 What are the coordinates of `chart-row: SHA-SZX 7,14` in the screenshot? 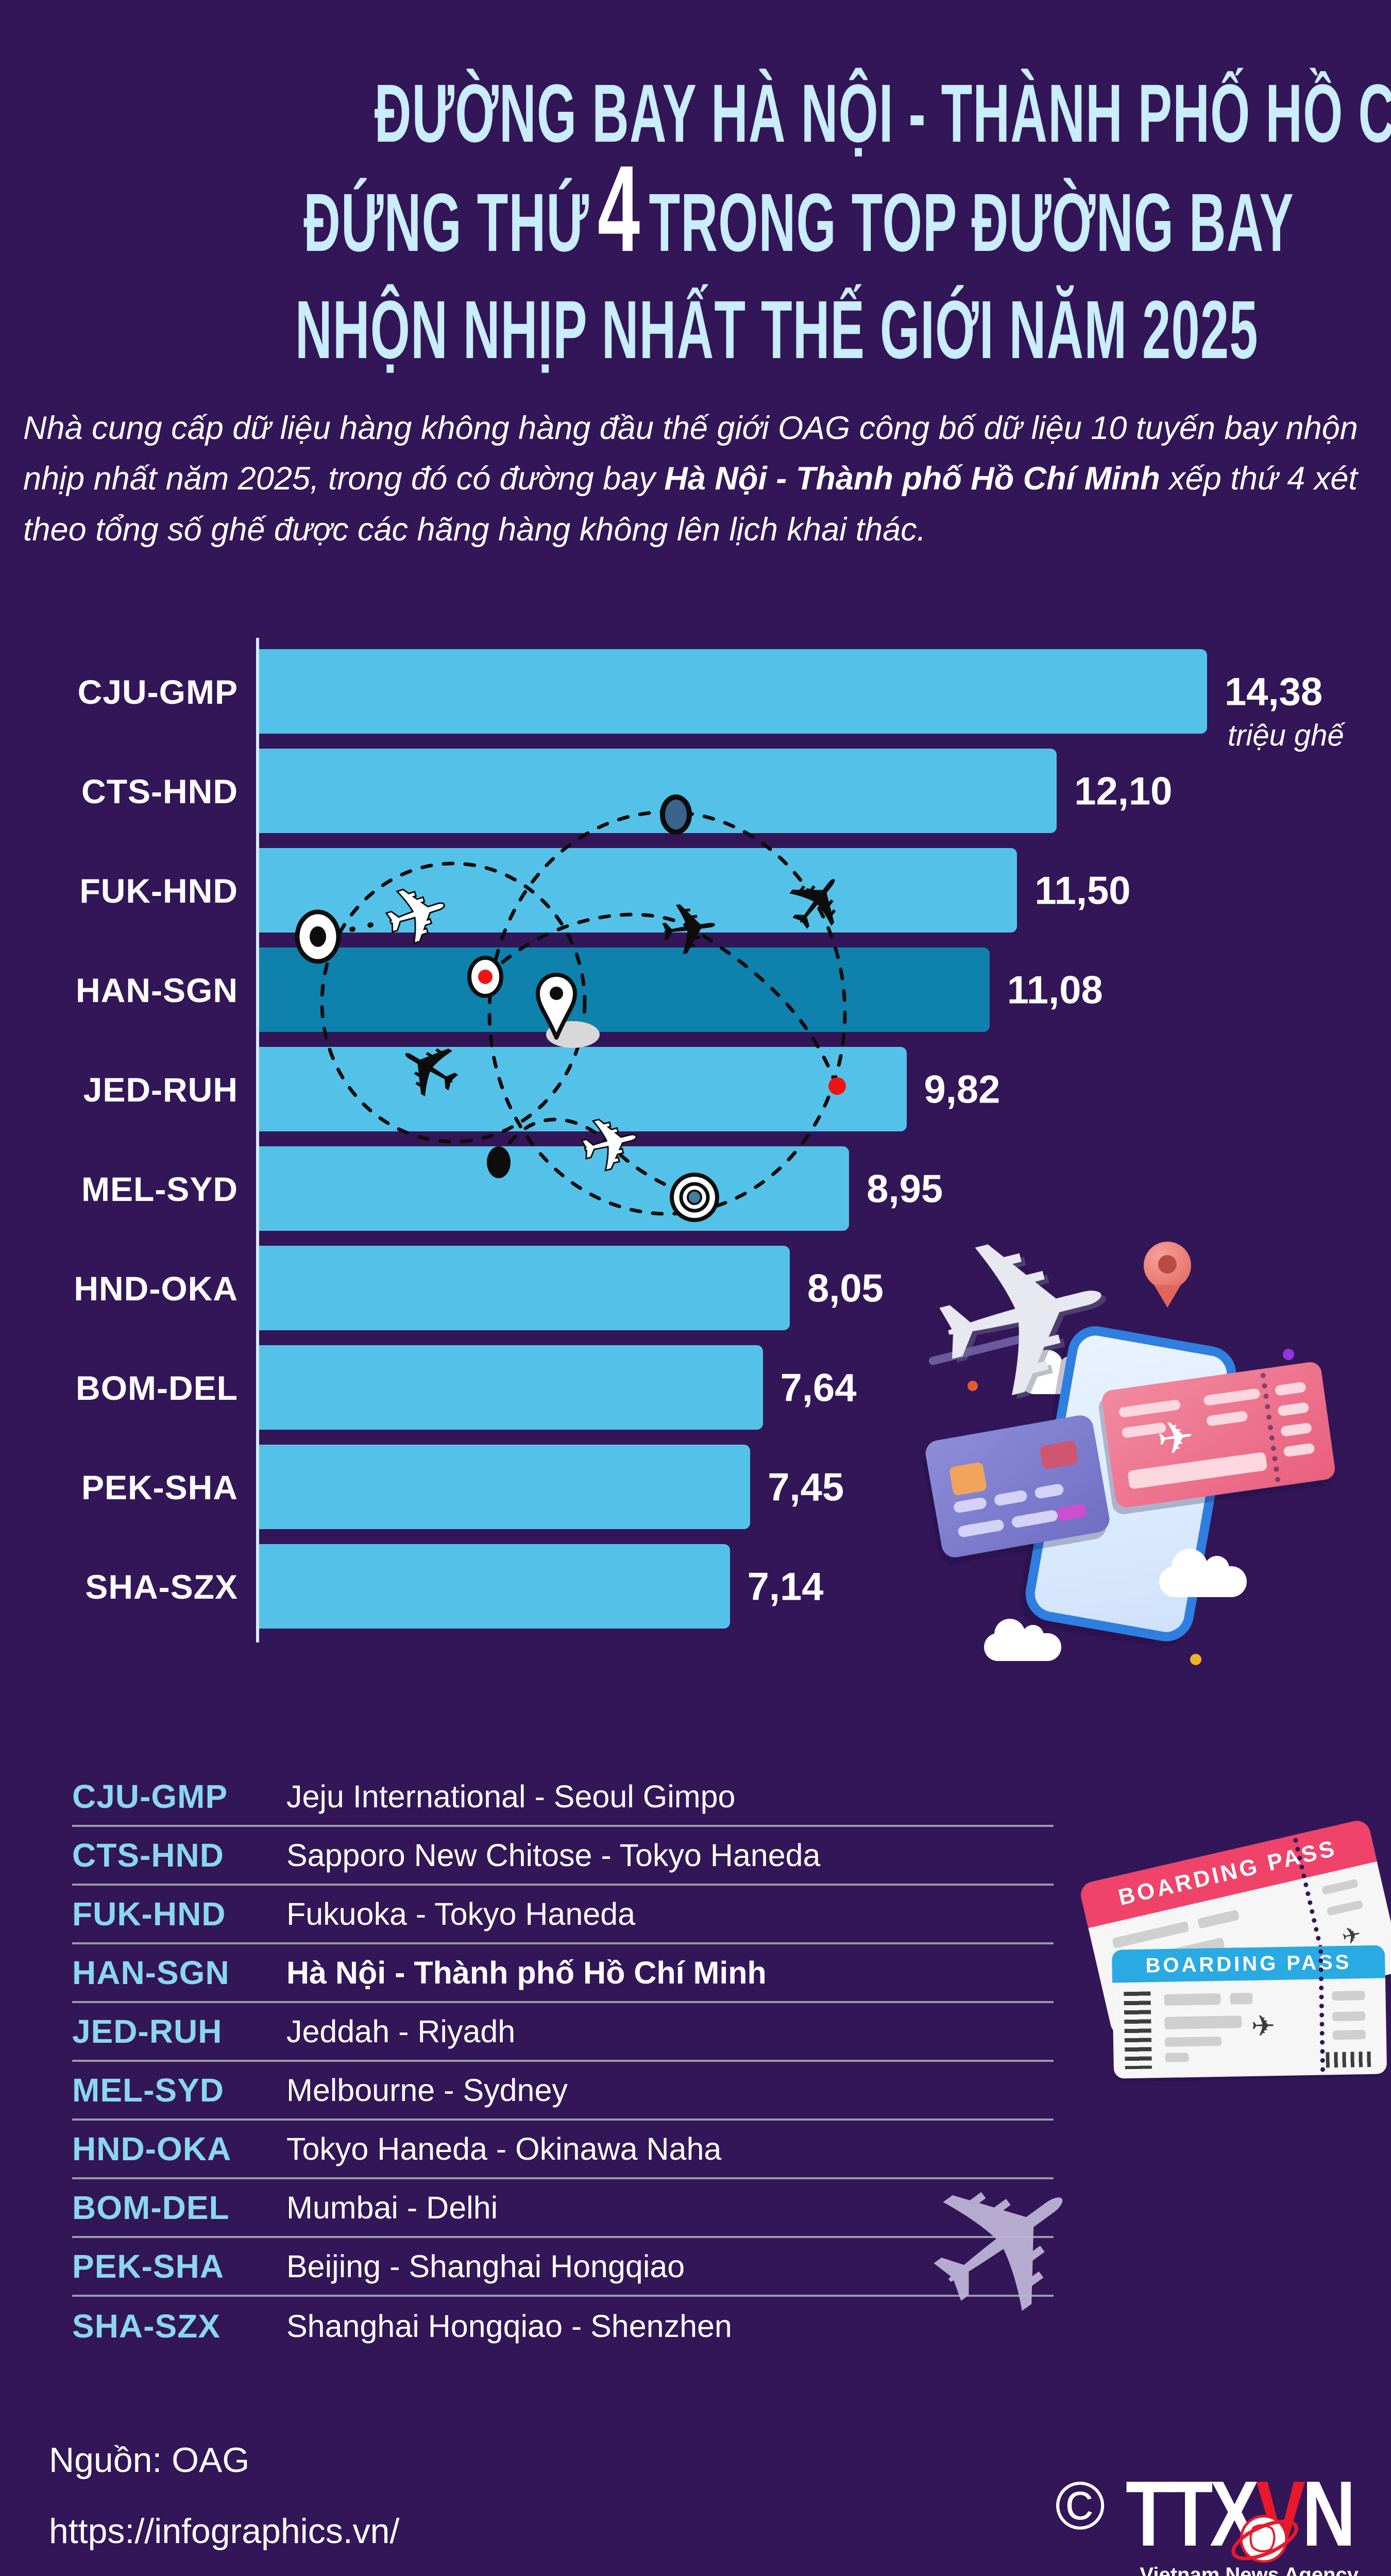 It's located at (695, 1586).